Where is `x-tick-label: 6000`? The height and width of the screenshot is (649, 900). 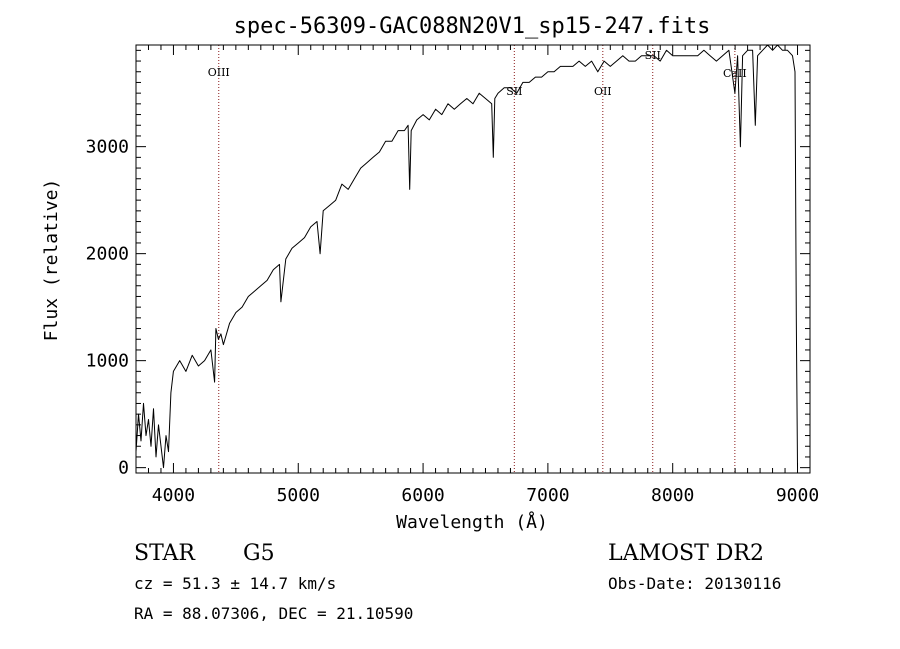
x-tick-label: 6000 is located at coordinates (422, 495).